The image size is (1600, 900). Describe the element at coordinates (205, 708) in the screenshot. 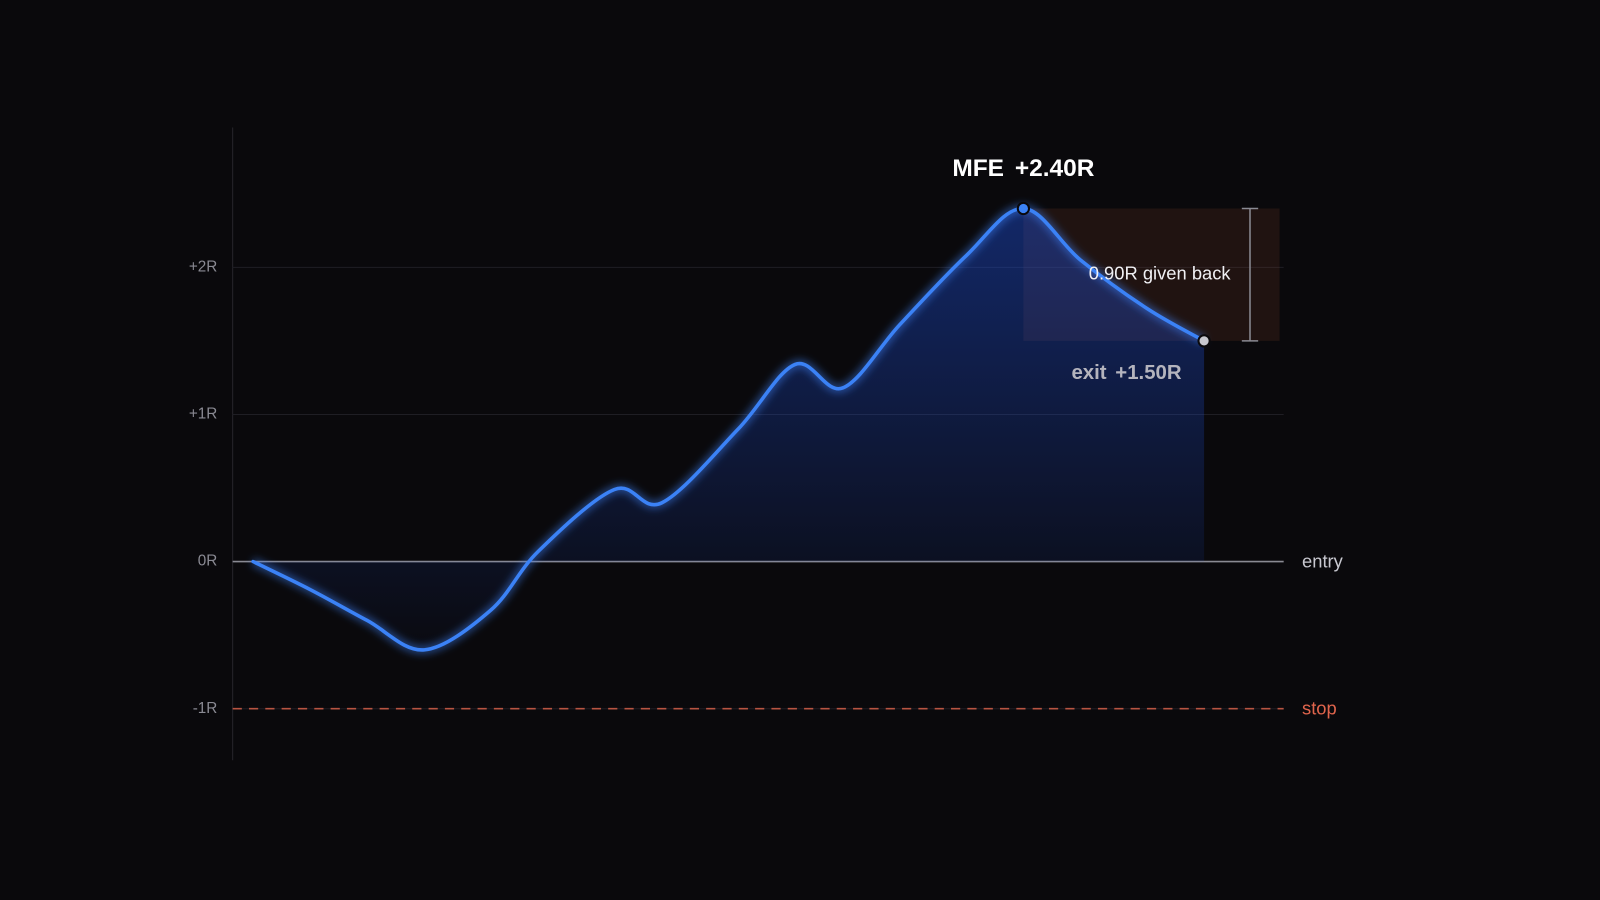

I see `y-tick-label: -1R` at that location.